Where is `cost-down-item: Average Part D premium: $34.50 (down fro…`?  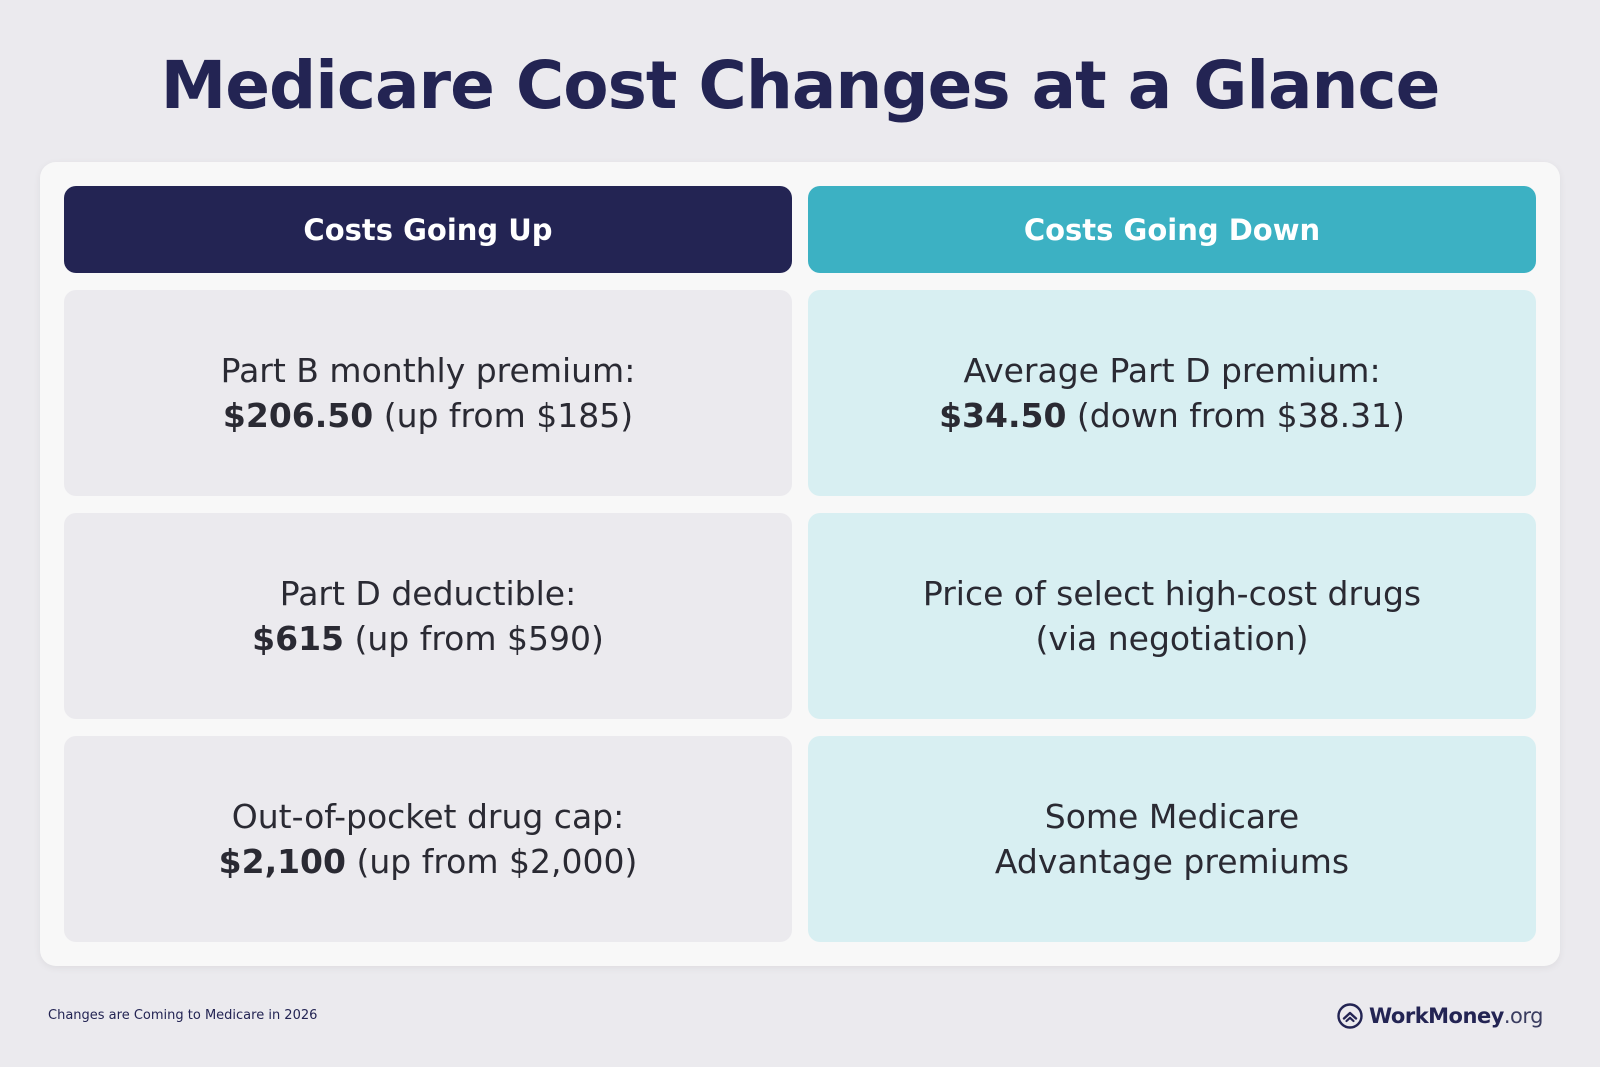 cost-down-item: Average Part D premium: $34.50 (down fro… is located at coordinates (1172, 393).